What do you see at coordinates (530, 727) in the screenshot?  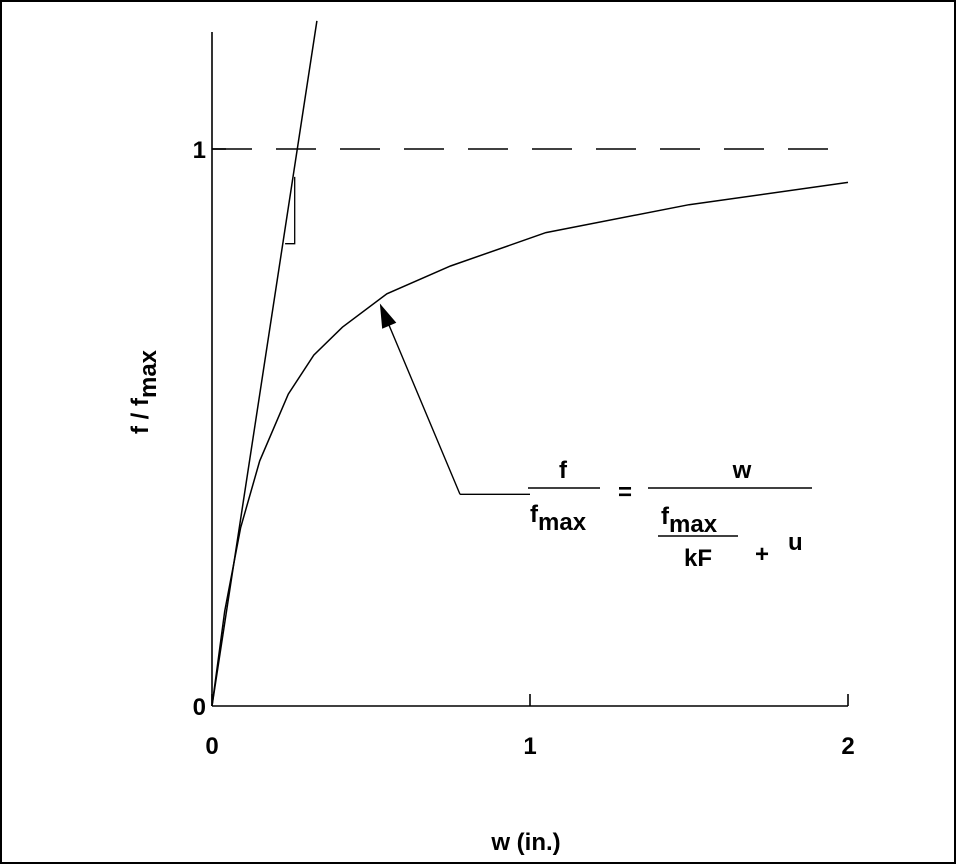 I see `x-ticks: 0 1 2` at bounding box center [530, 727].